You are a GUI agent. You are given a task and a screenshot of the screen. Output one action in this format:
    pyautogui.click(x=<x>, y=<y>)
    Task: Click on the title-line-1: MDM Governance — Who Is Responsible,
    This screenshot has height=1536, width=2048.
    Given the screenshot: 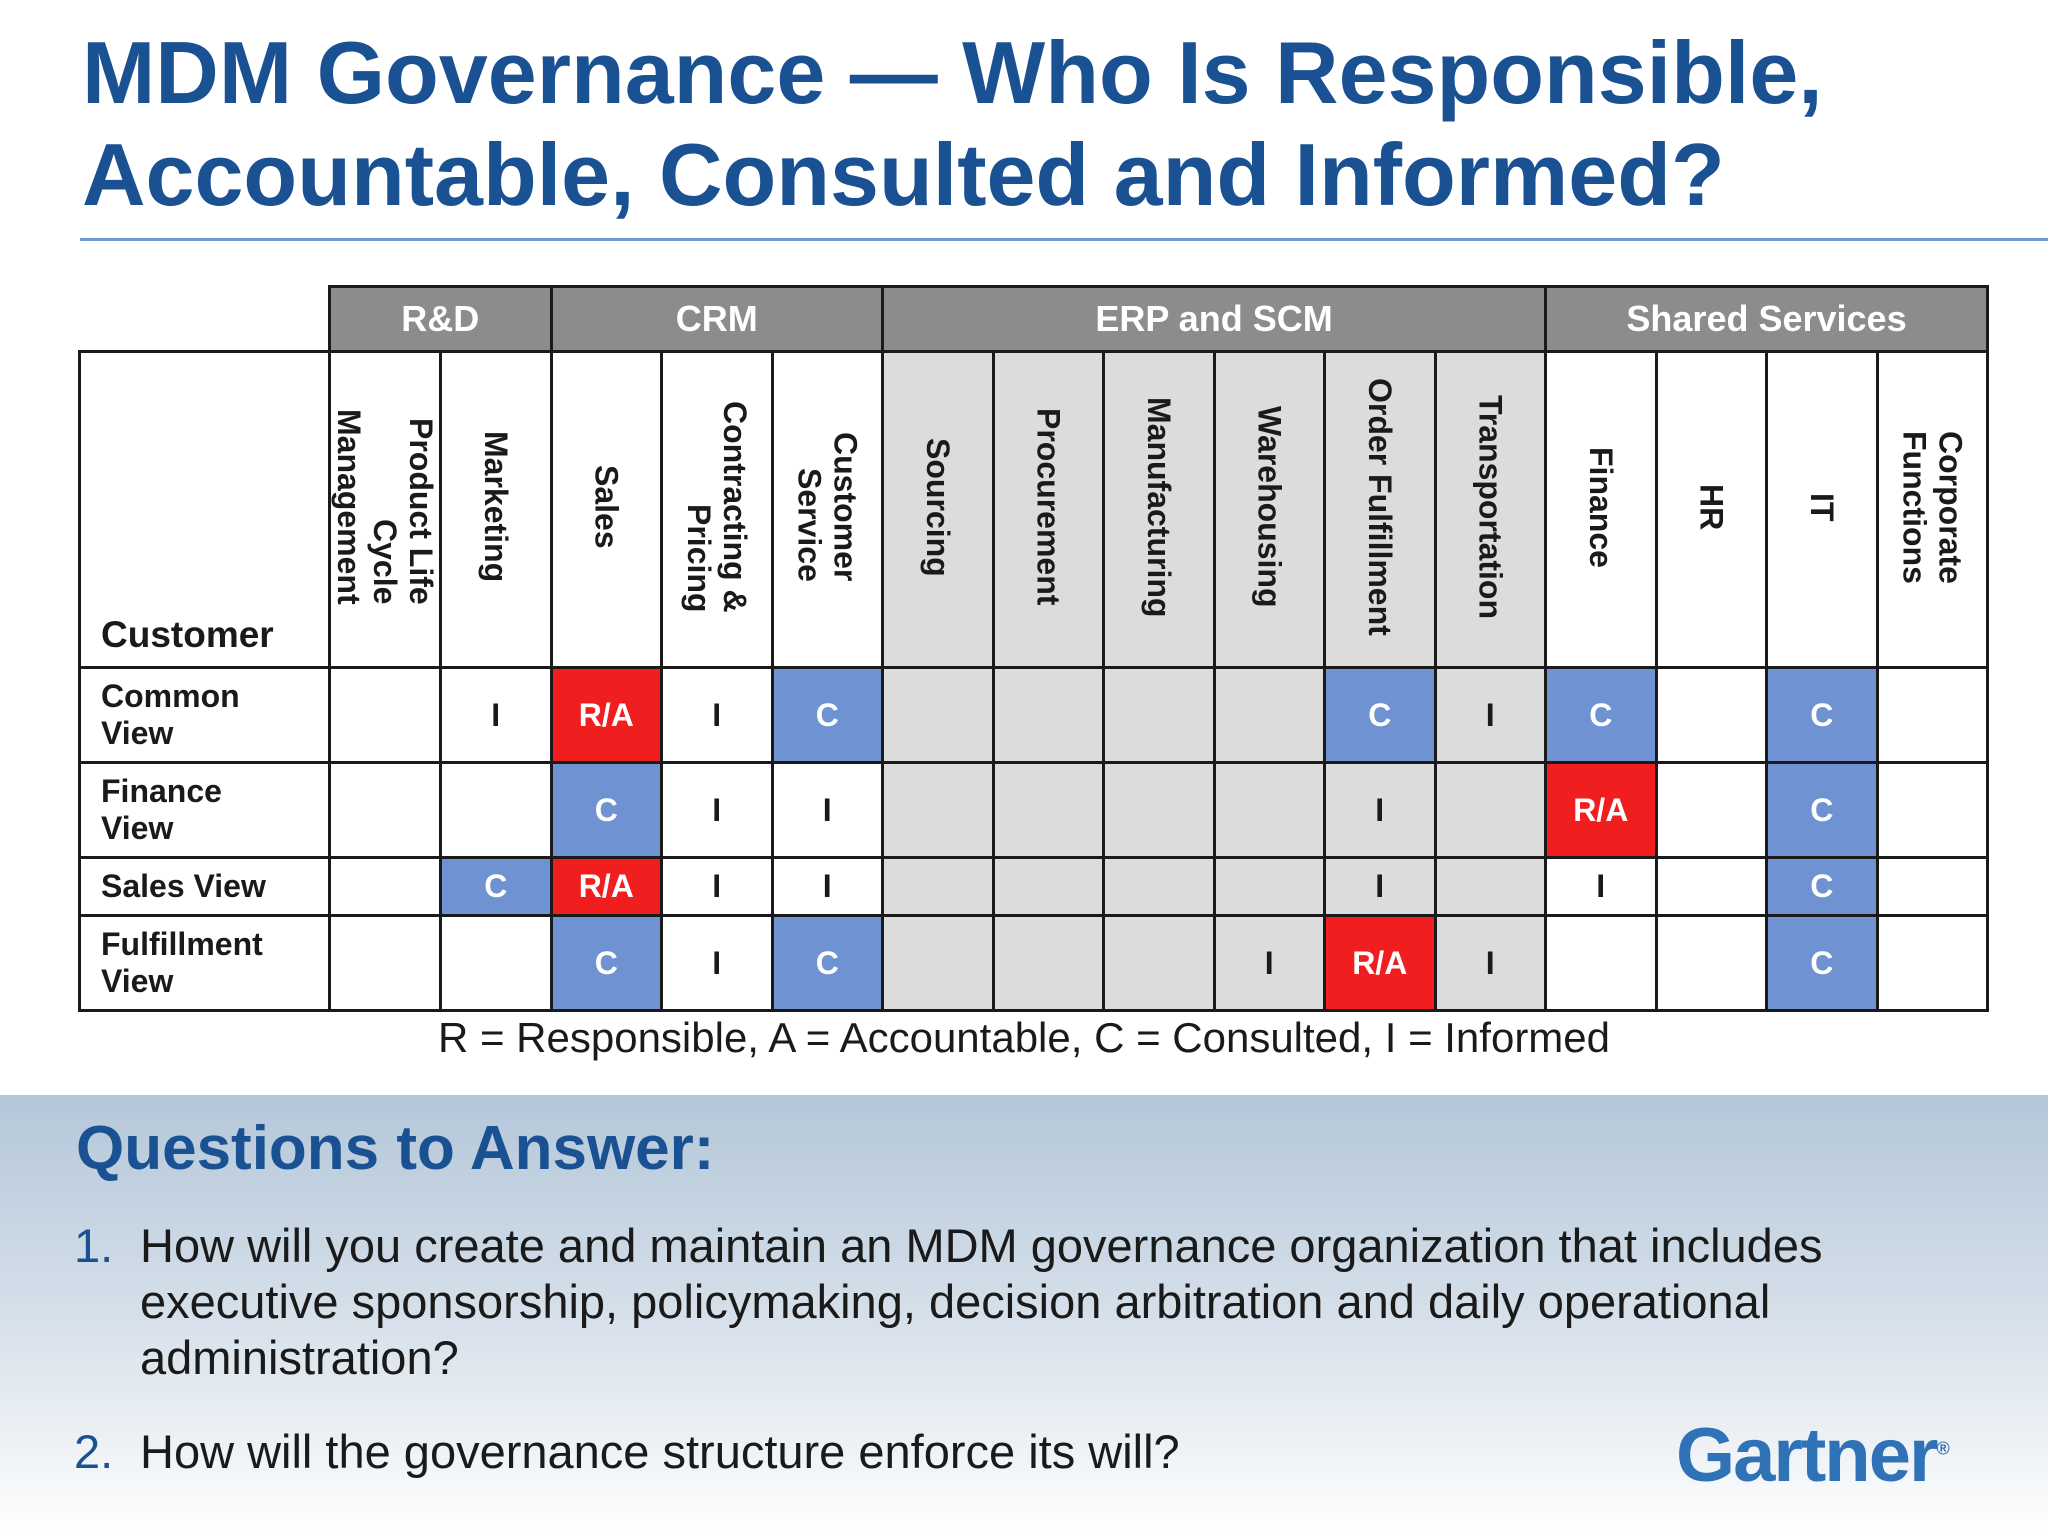 What is the action you would take?
    pyautogui.click(x=952, y=72)
    